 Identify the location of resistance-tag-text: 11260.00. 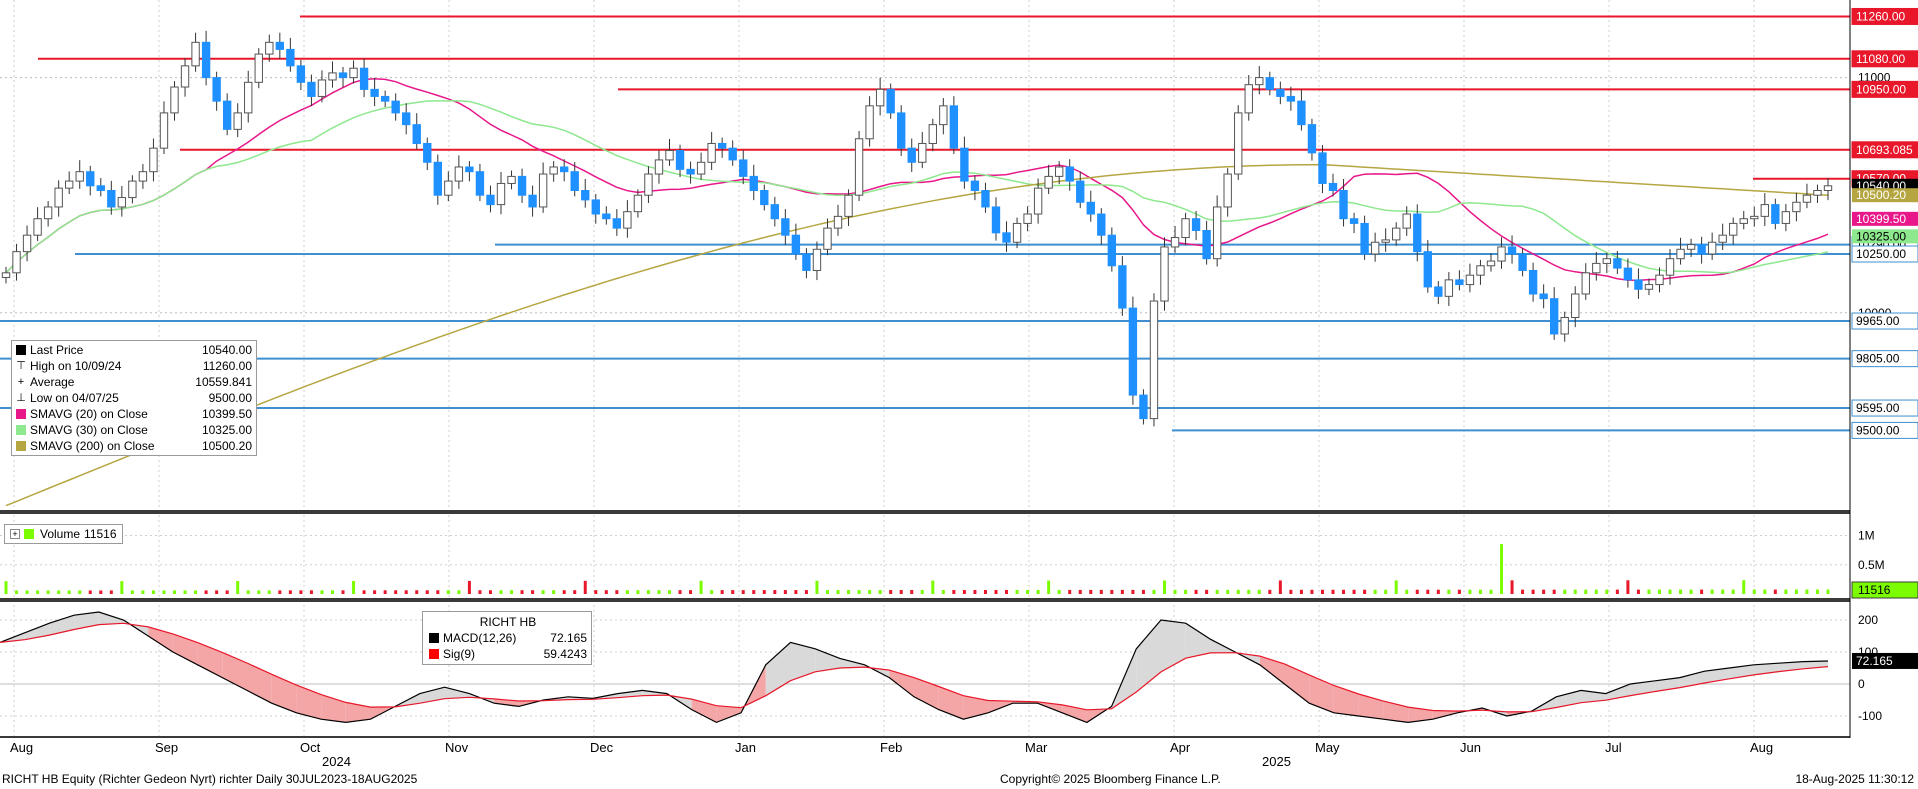
(1880, 16).